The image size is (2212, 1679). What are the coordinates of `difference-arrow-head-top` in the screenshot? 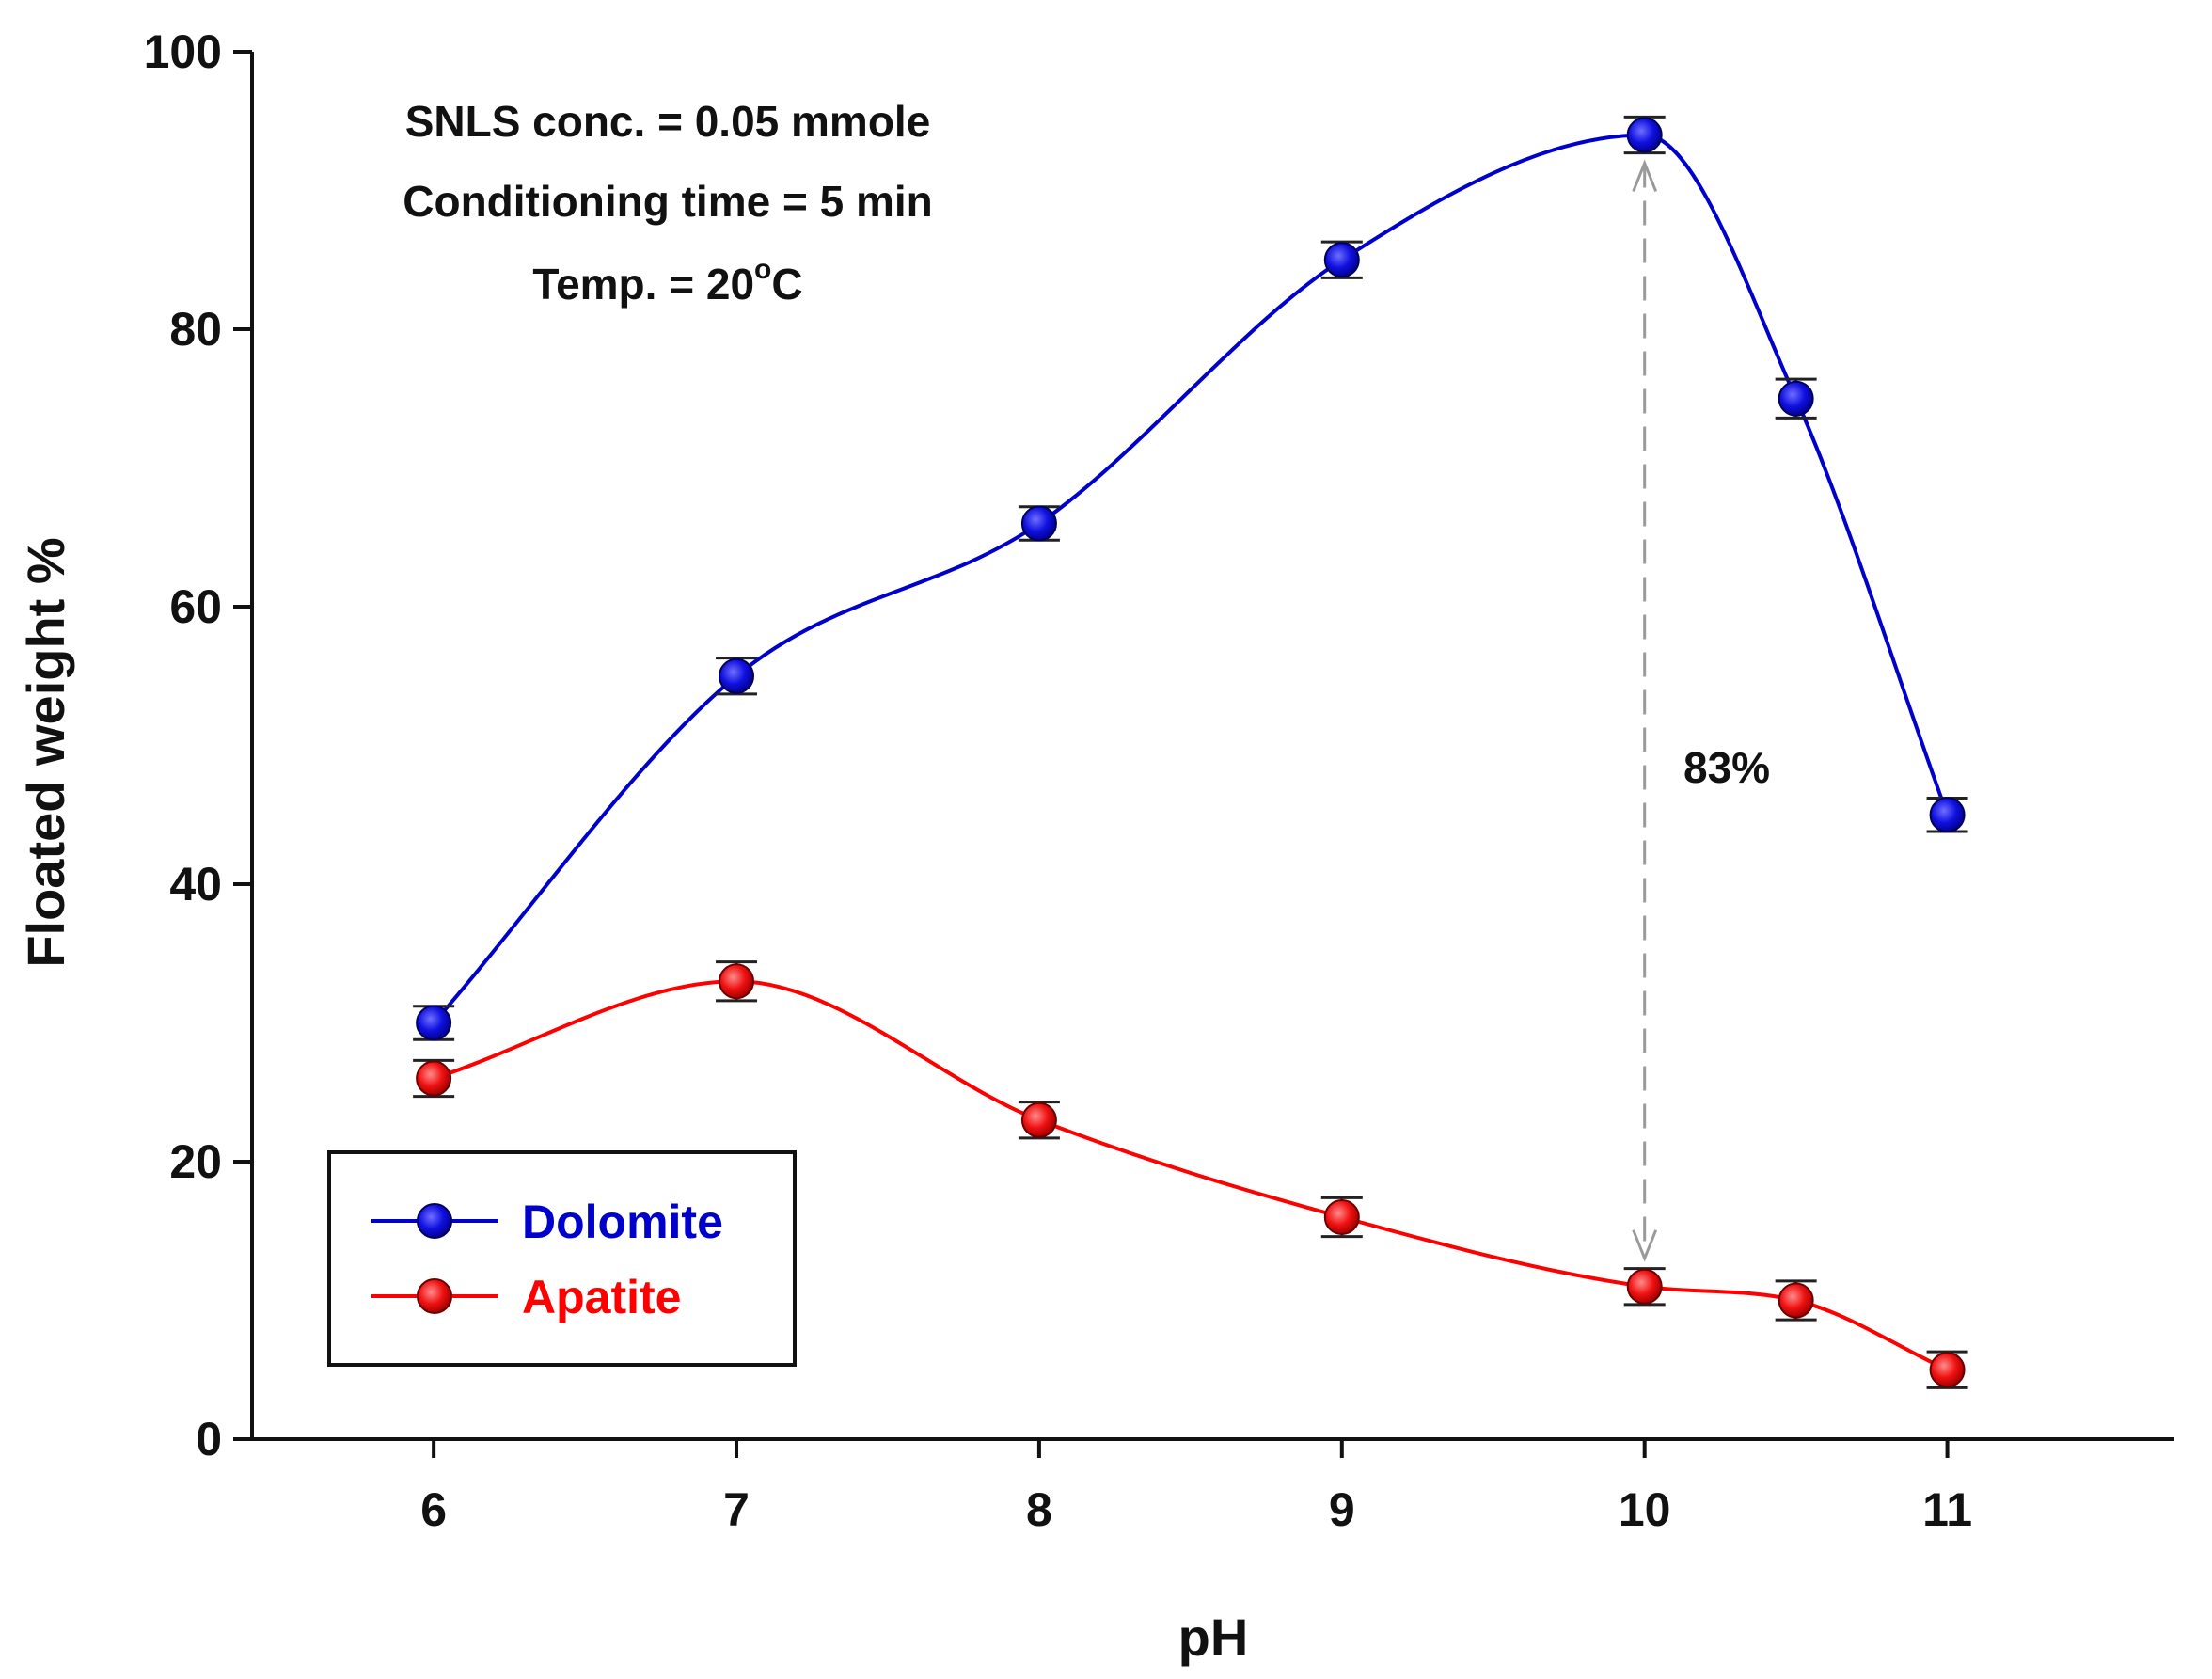 It's located at (1645, 176).